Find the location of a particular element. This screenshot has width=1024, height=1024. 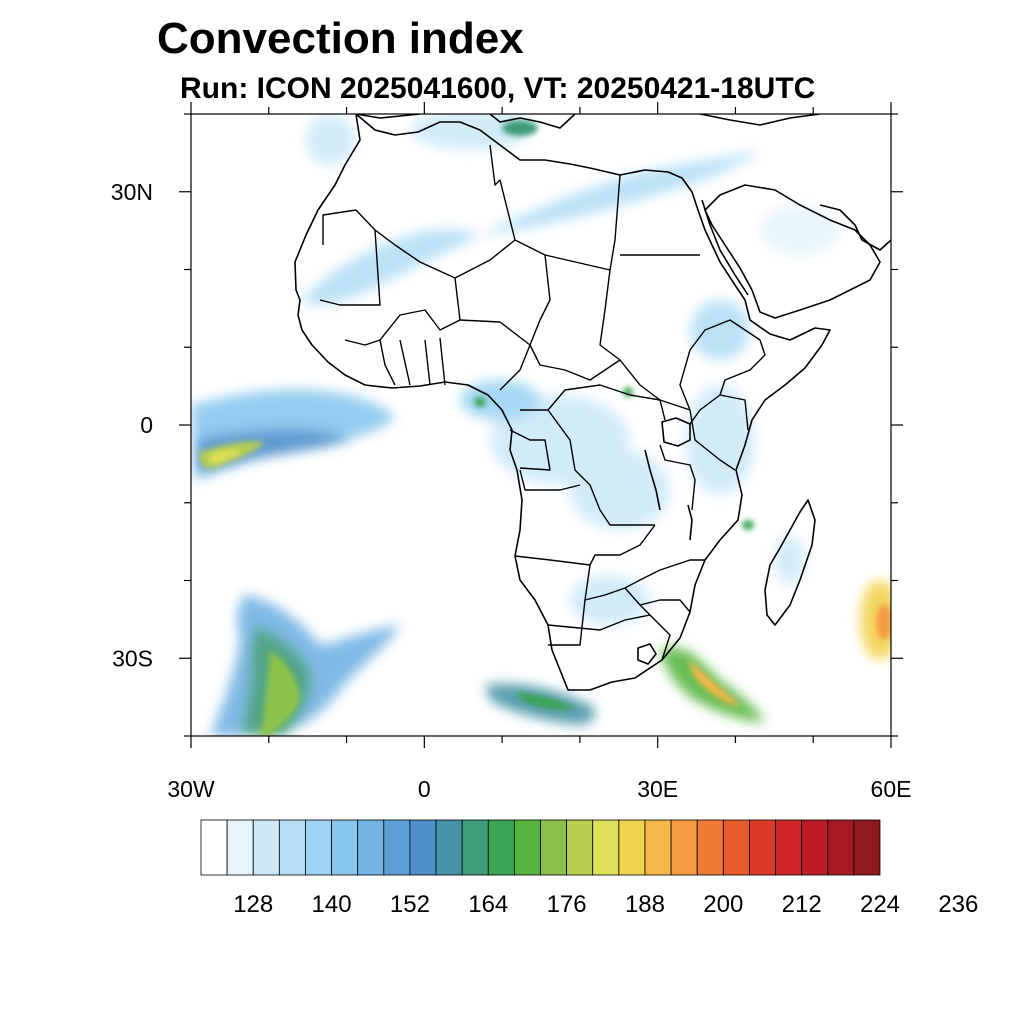

x-tick-label: 0 is located at coordinates (424, 789).